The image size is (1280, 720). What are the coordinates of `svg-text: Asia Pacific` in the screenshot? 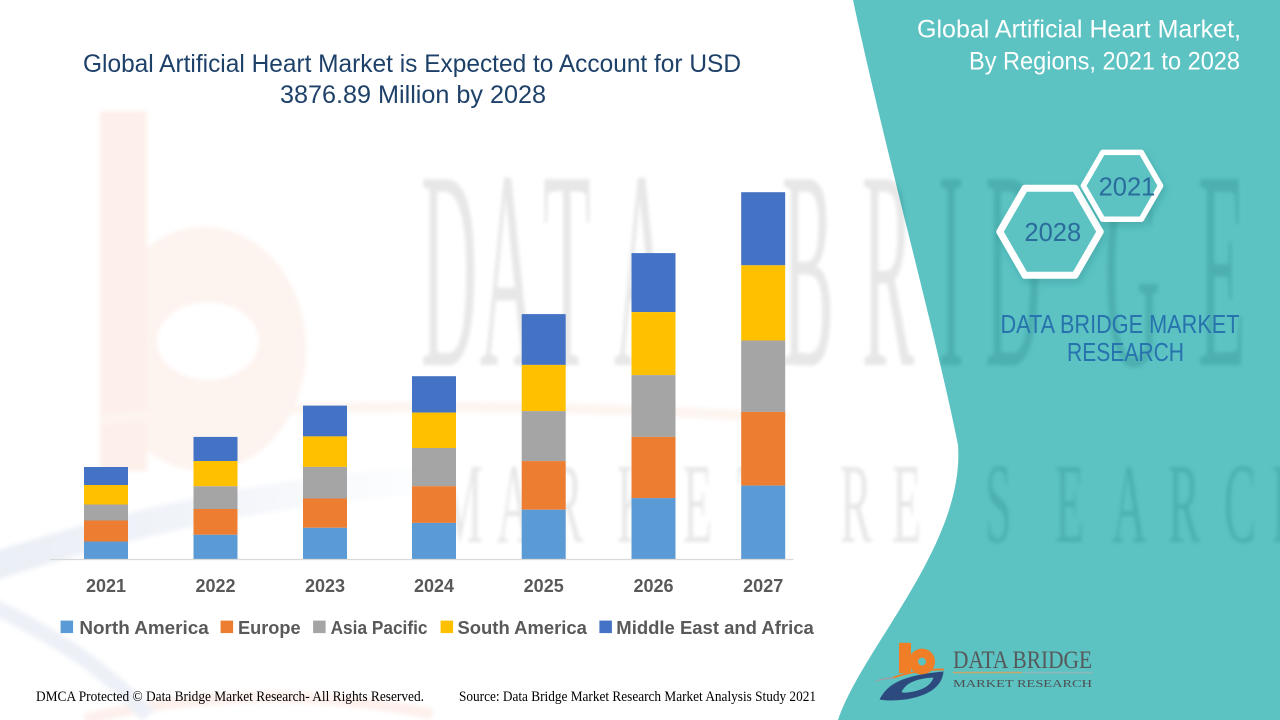 It's located at (379, 628).